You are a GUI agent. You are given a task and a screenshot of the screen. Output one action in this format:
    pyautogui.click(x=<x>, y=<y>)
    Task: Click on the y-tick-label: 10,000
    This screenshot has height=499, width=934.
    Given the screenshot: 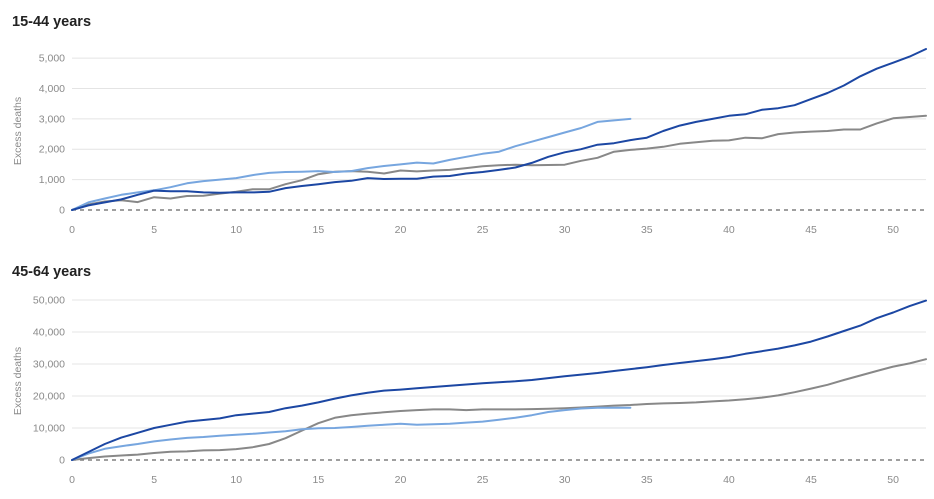 What is the action you would take?
    pyautogui.click(x=49, y=429)
    